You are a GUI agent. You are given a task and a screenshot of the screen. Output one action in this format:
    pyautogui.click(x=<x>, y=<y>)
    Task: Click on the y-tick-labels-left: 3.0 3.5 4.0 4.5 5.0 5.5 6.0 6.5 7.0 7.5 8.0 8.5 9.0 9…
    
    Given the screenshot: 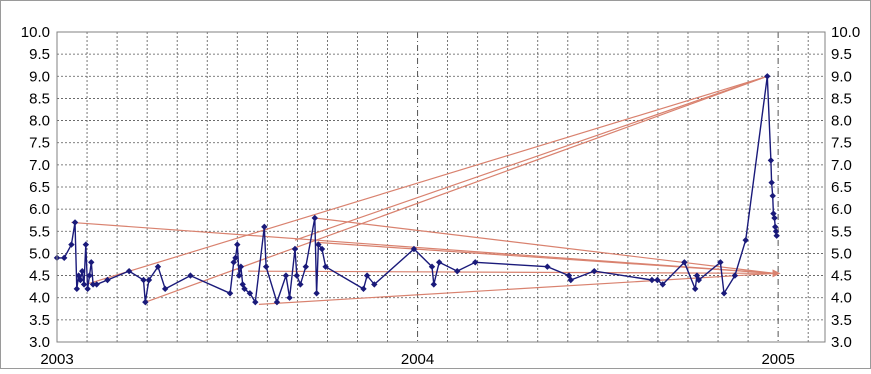 What is the action you would take?
    pyautogui.click(x=35, y=187)
    